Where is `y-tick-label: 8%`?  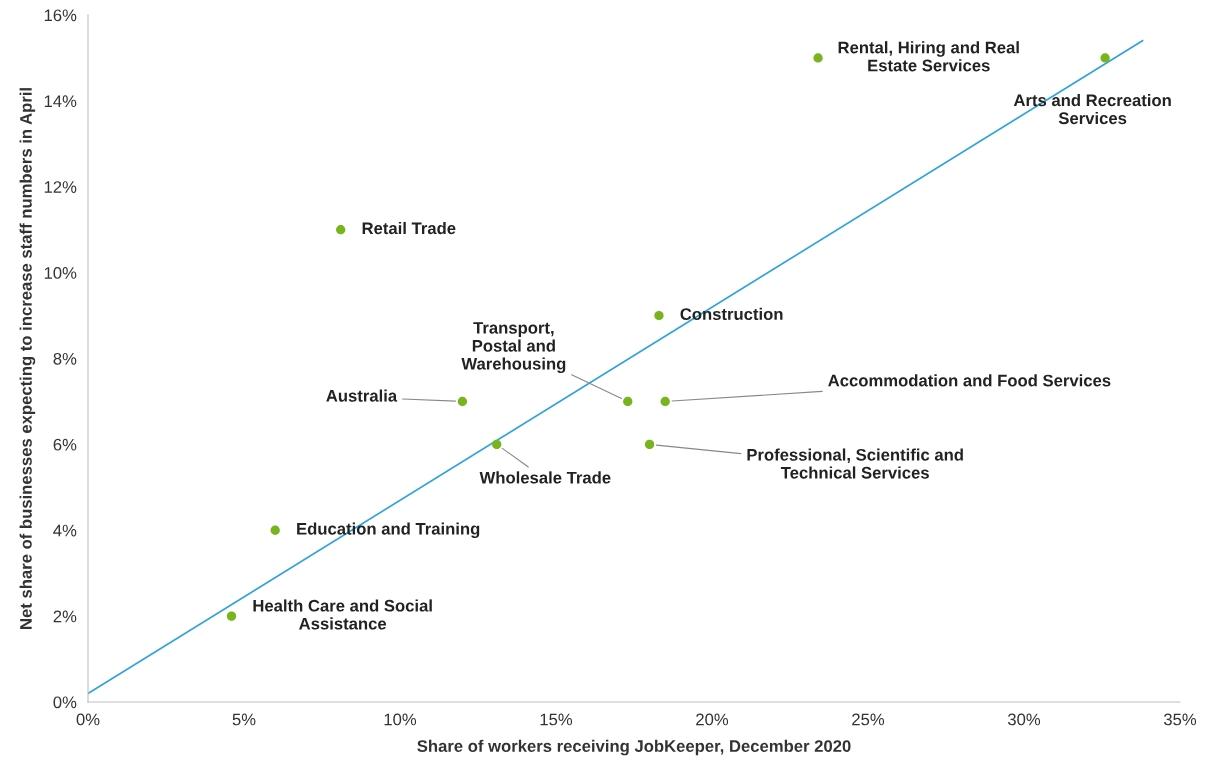
y-tick-label: 8% is located at coordinates (65, 358).